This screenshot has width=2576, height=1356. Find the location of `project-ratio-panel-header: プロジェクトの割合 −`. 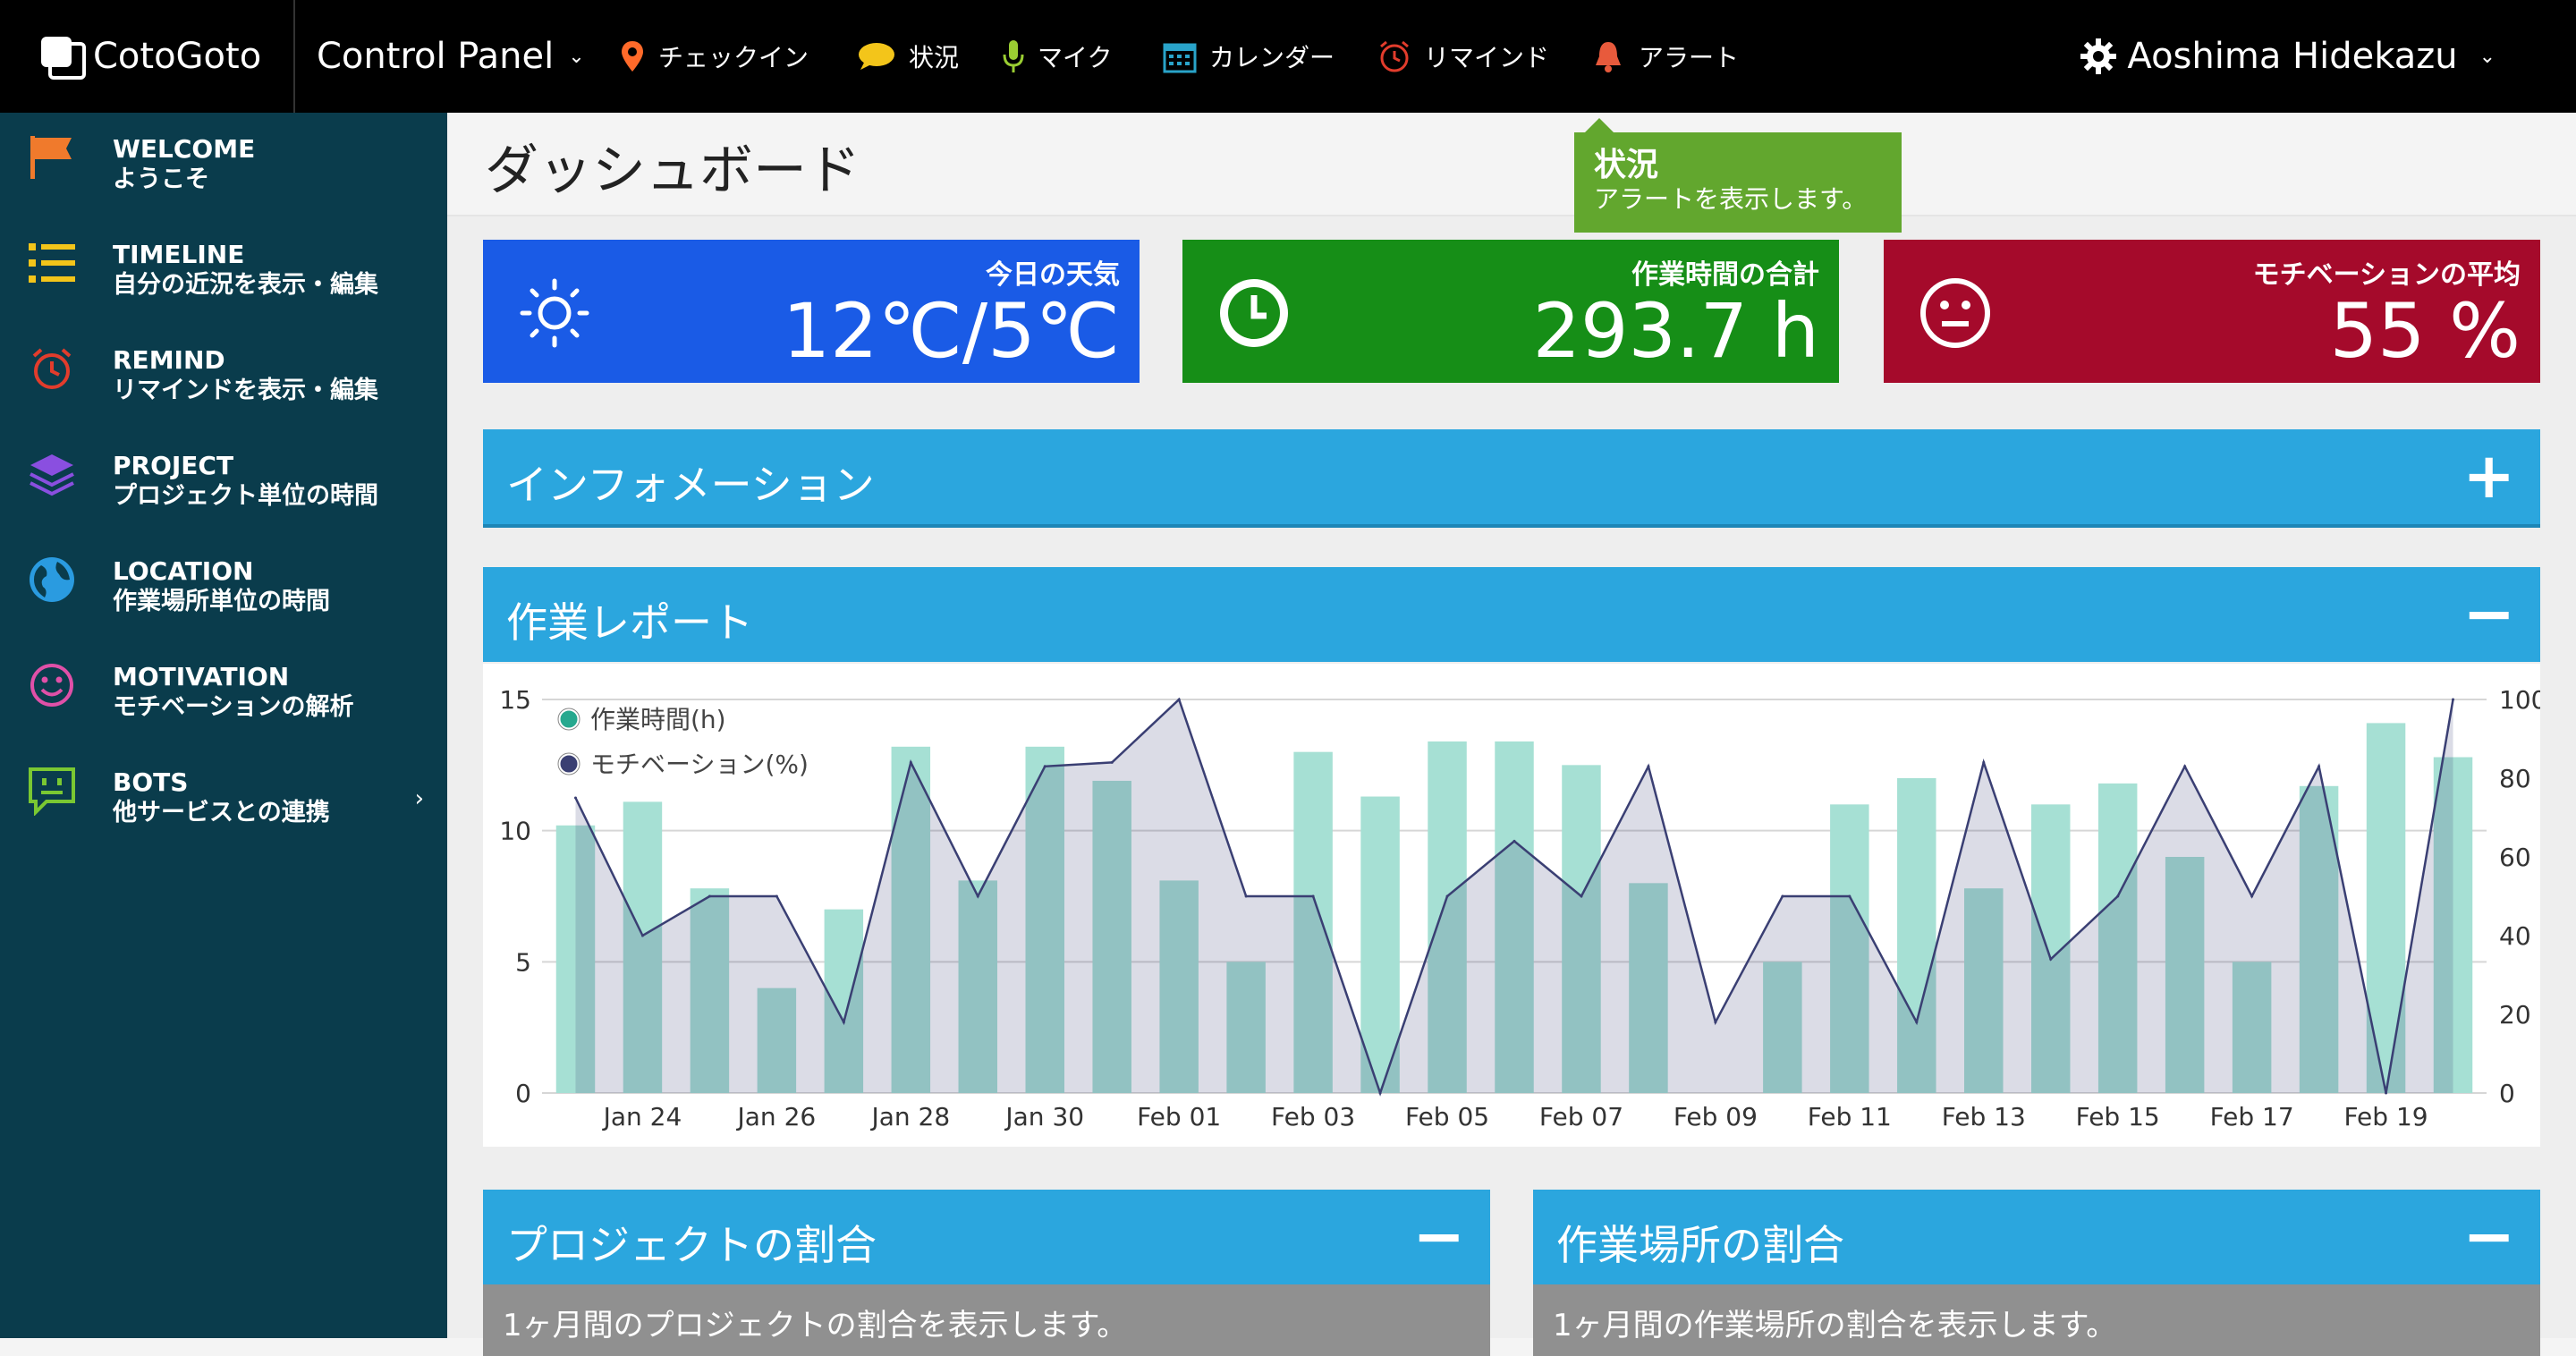

project-ratio-panel-header: プロジェクトの割合 − is located at coordinates (986, 1237).